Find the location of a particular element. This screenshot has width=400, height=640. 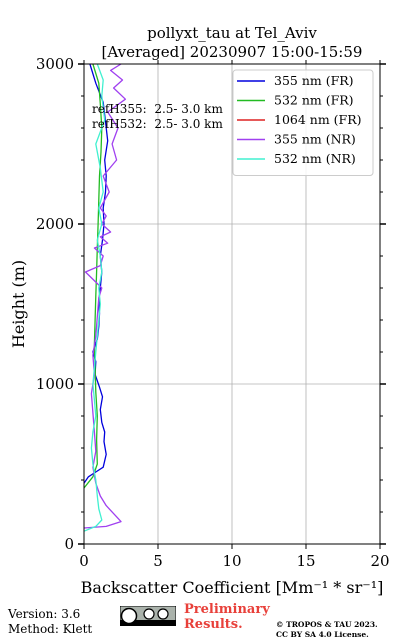

copyright-line2: CC BY SA 4.0 License. is located at coordinates (322, 634).